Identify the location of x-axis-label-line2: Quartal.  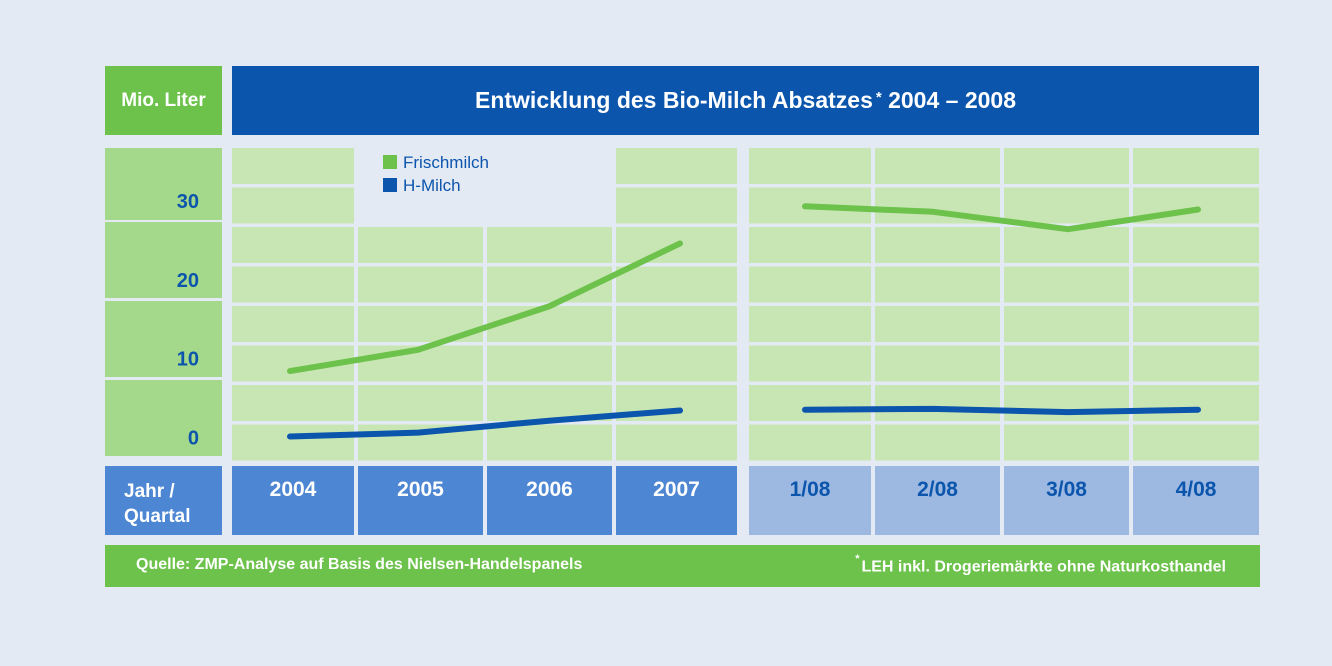
(157, 516).